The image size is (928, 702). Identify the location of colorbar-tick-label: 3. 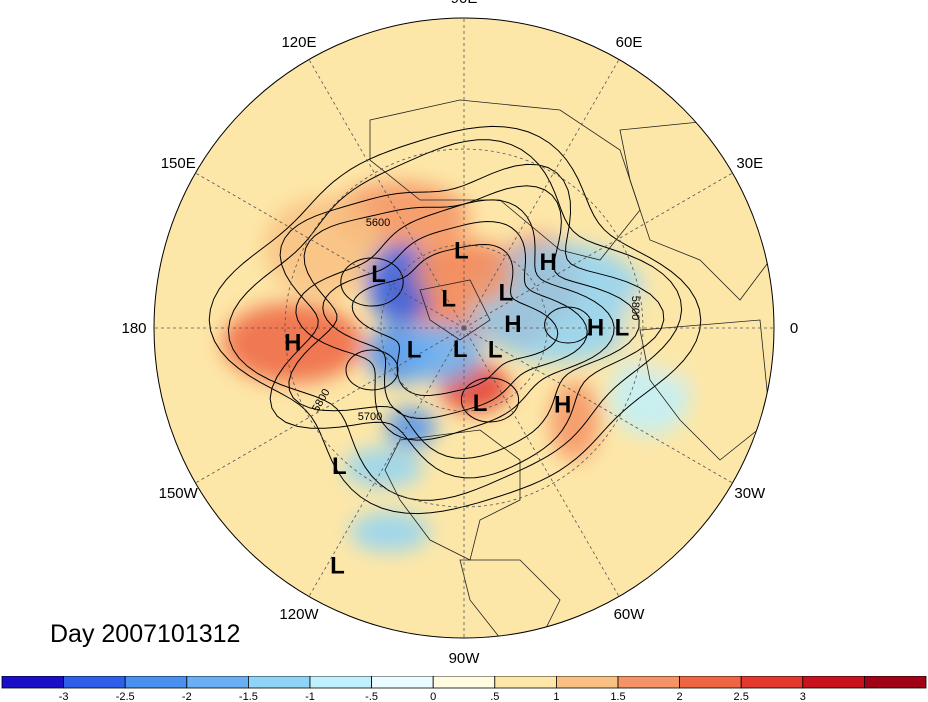
(803, 696).